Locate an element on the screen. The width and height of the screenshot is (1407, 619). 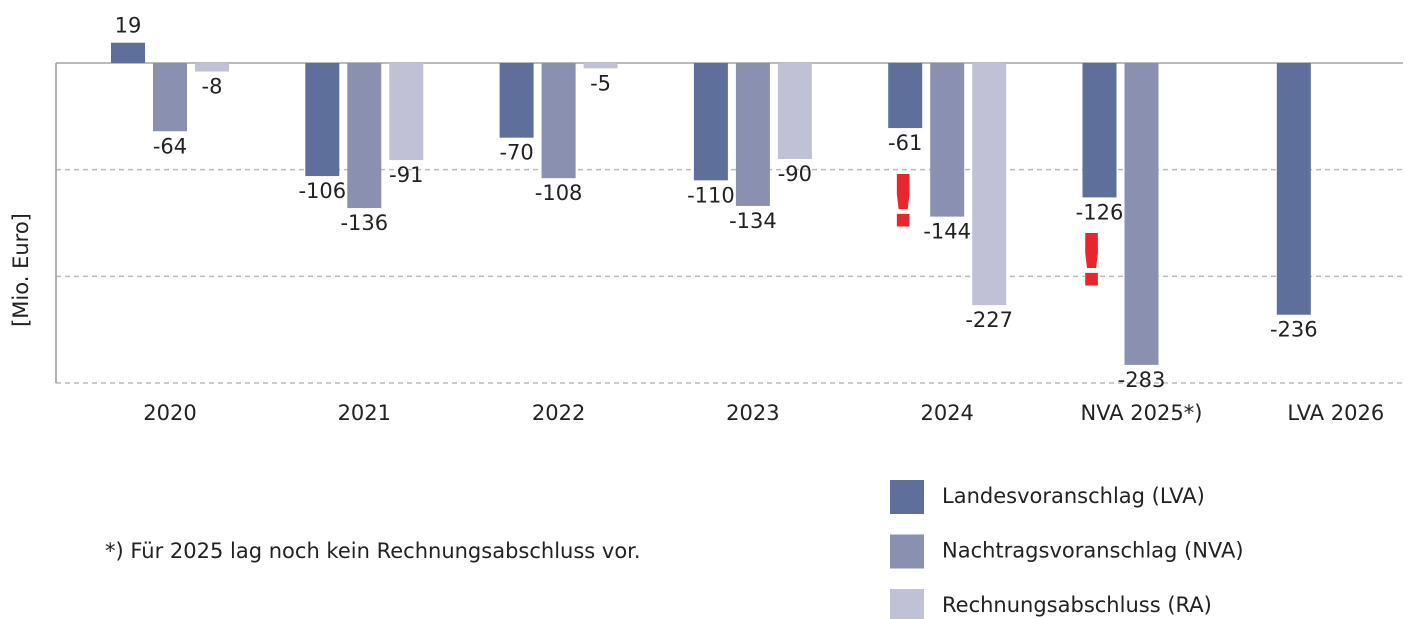
x-tick-label: 2023 is located at coordinates (752, 413).